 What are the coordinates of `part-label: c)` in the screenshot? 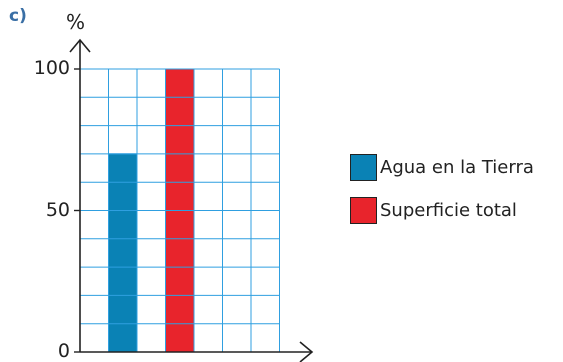 It's located at (18, 16).